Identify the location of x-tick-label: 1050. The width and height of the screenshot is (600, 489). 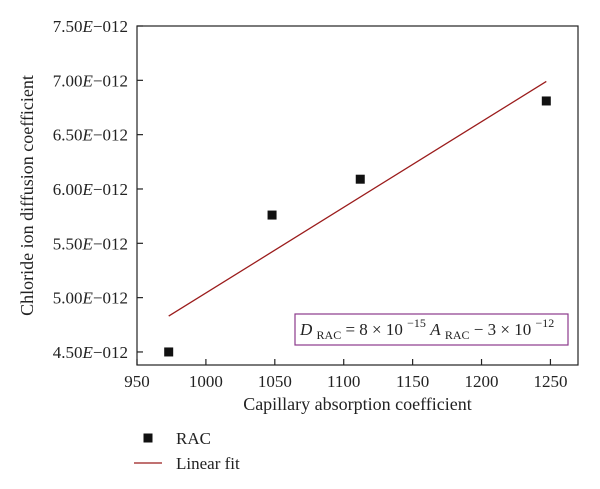
(275, 381).